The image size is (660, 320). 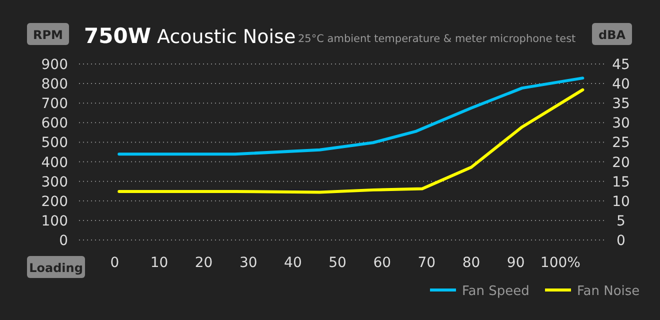 I want to click on y2-tick-label: 0, so click(x=621, y=241).